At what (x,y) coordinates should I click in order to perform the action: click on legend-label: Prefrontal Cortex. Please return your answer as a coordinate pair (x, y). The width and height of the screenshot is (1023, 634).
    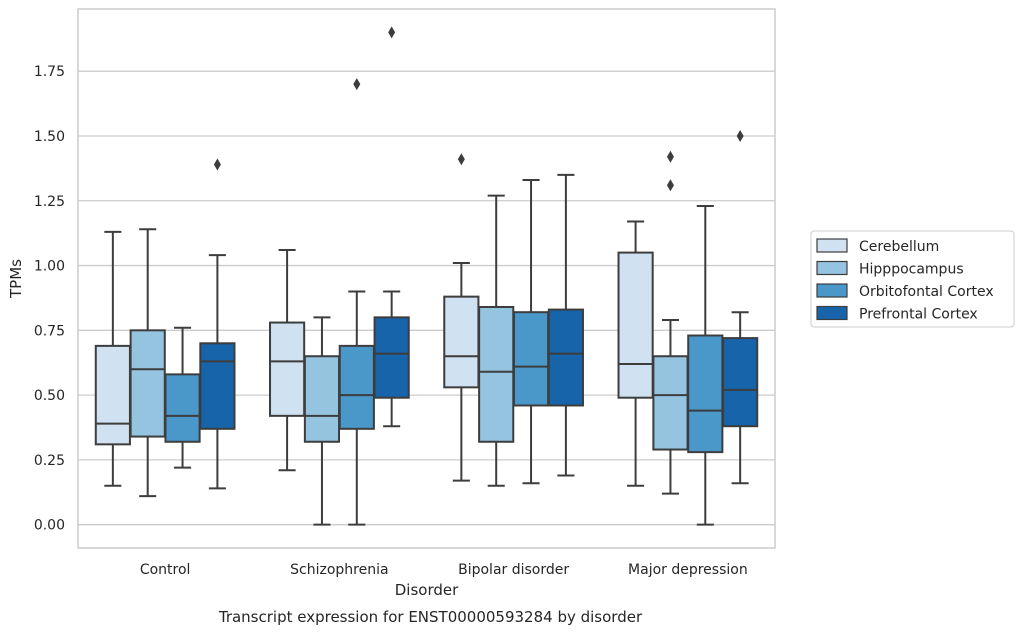
    Looking at the image, I should click on (918, 315).